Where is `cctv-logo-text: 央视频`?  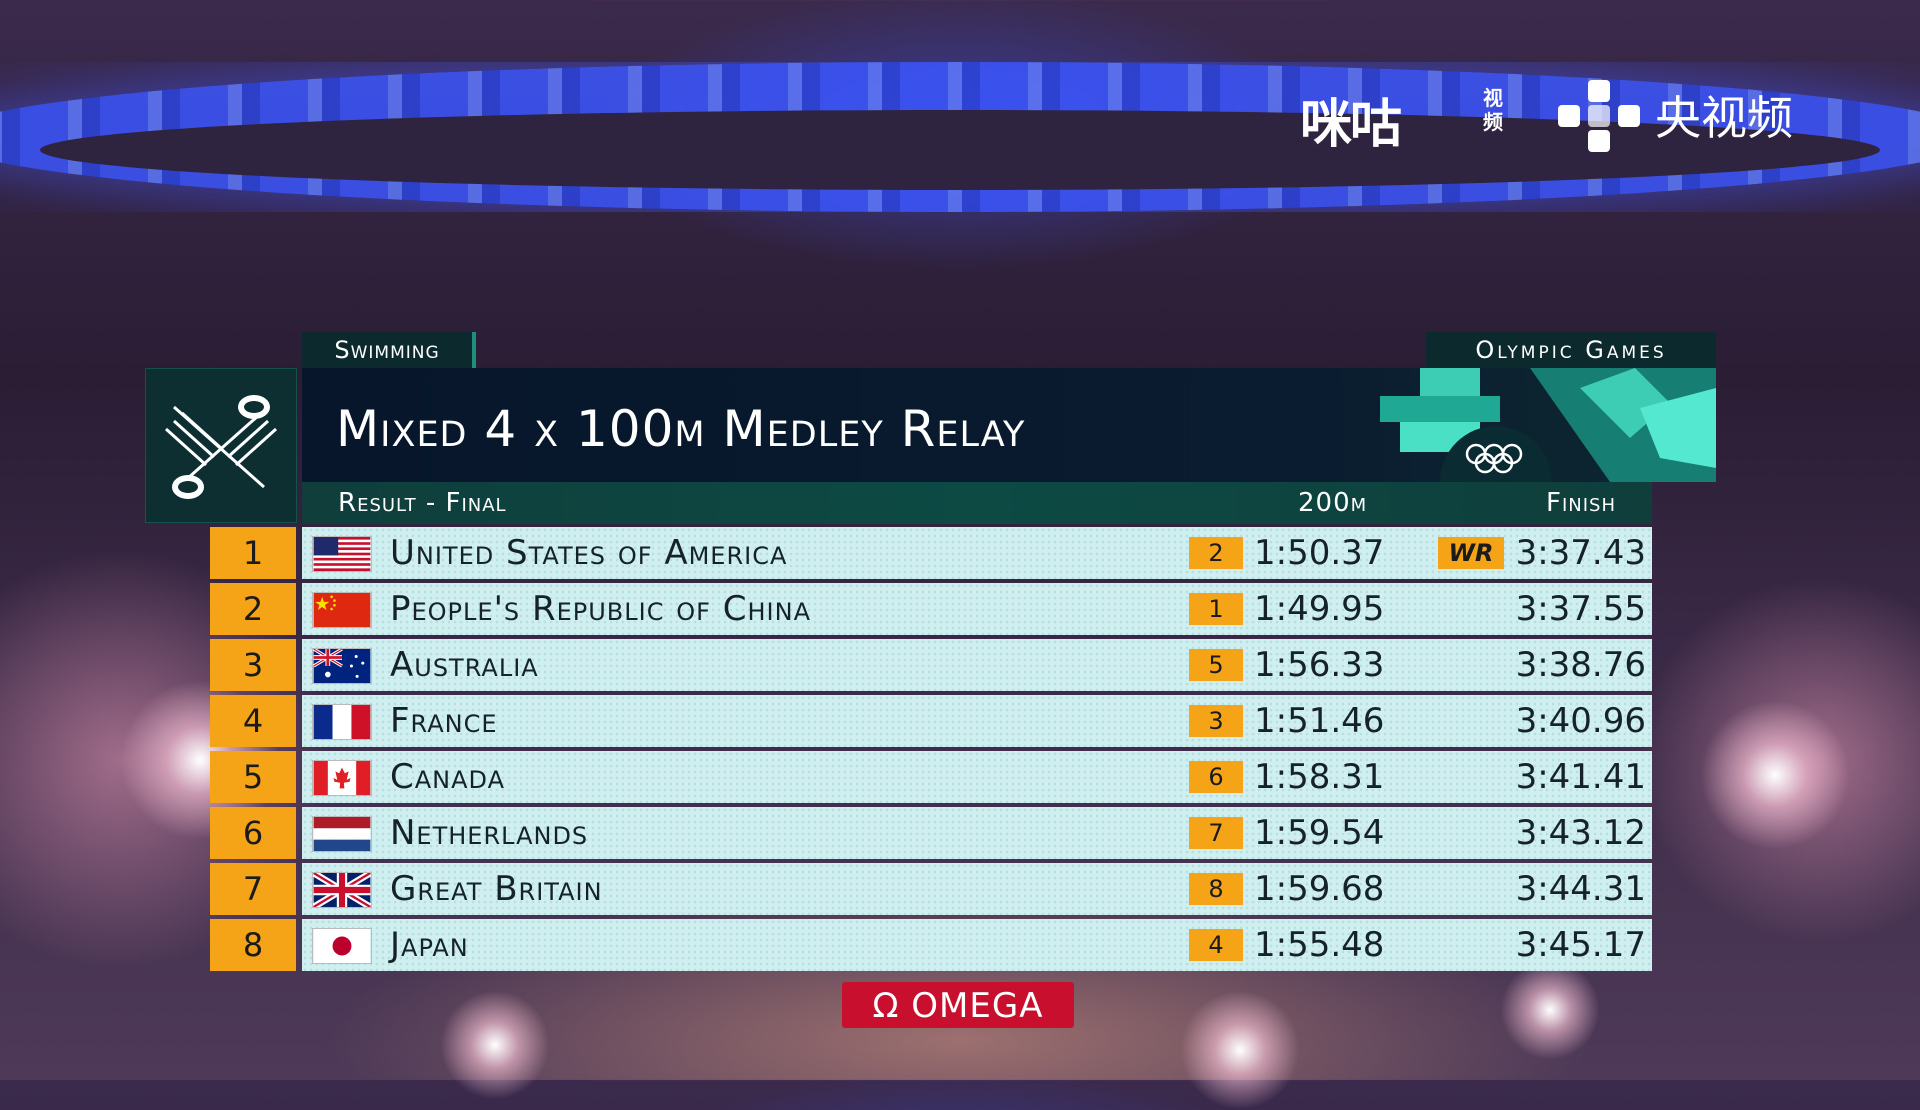
cctv-logo-text: 央视频 is located at coordinates (1724, 118).